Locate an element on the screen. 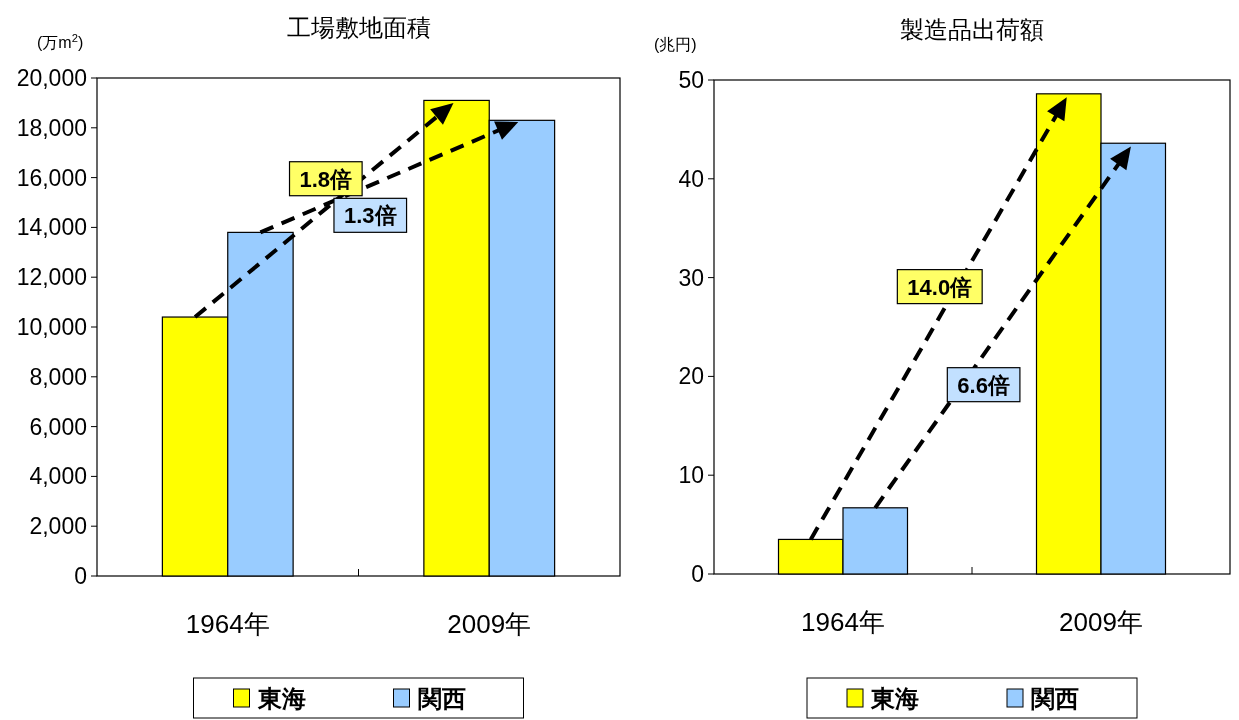 The width and height of the screenshot is (1239, 720). y-tick-label: 20,000 is located at coordinates (51, 78).